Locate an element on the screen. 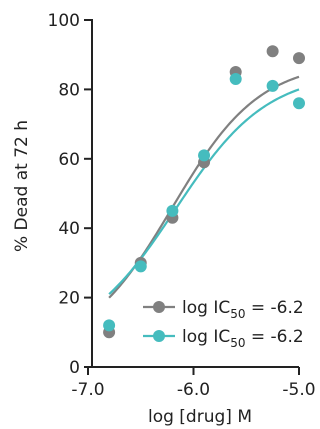 The height and width of the screenshot is (429, 320). y-tick-label: 100 is located at coordinates (64, 21).